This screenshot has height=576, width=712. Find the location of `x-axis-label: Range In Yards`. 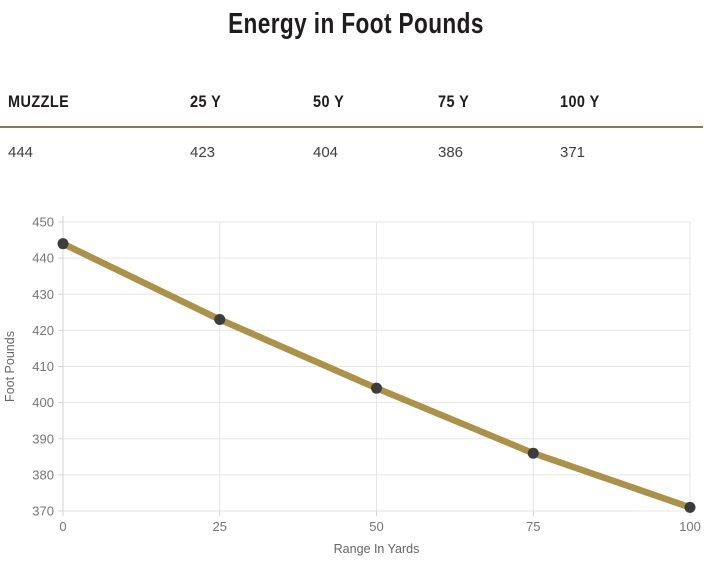

x-axis-label: Range In Yards is located at coordinates (377, 549).